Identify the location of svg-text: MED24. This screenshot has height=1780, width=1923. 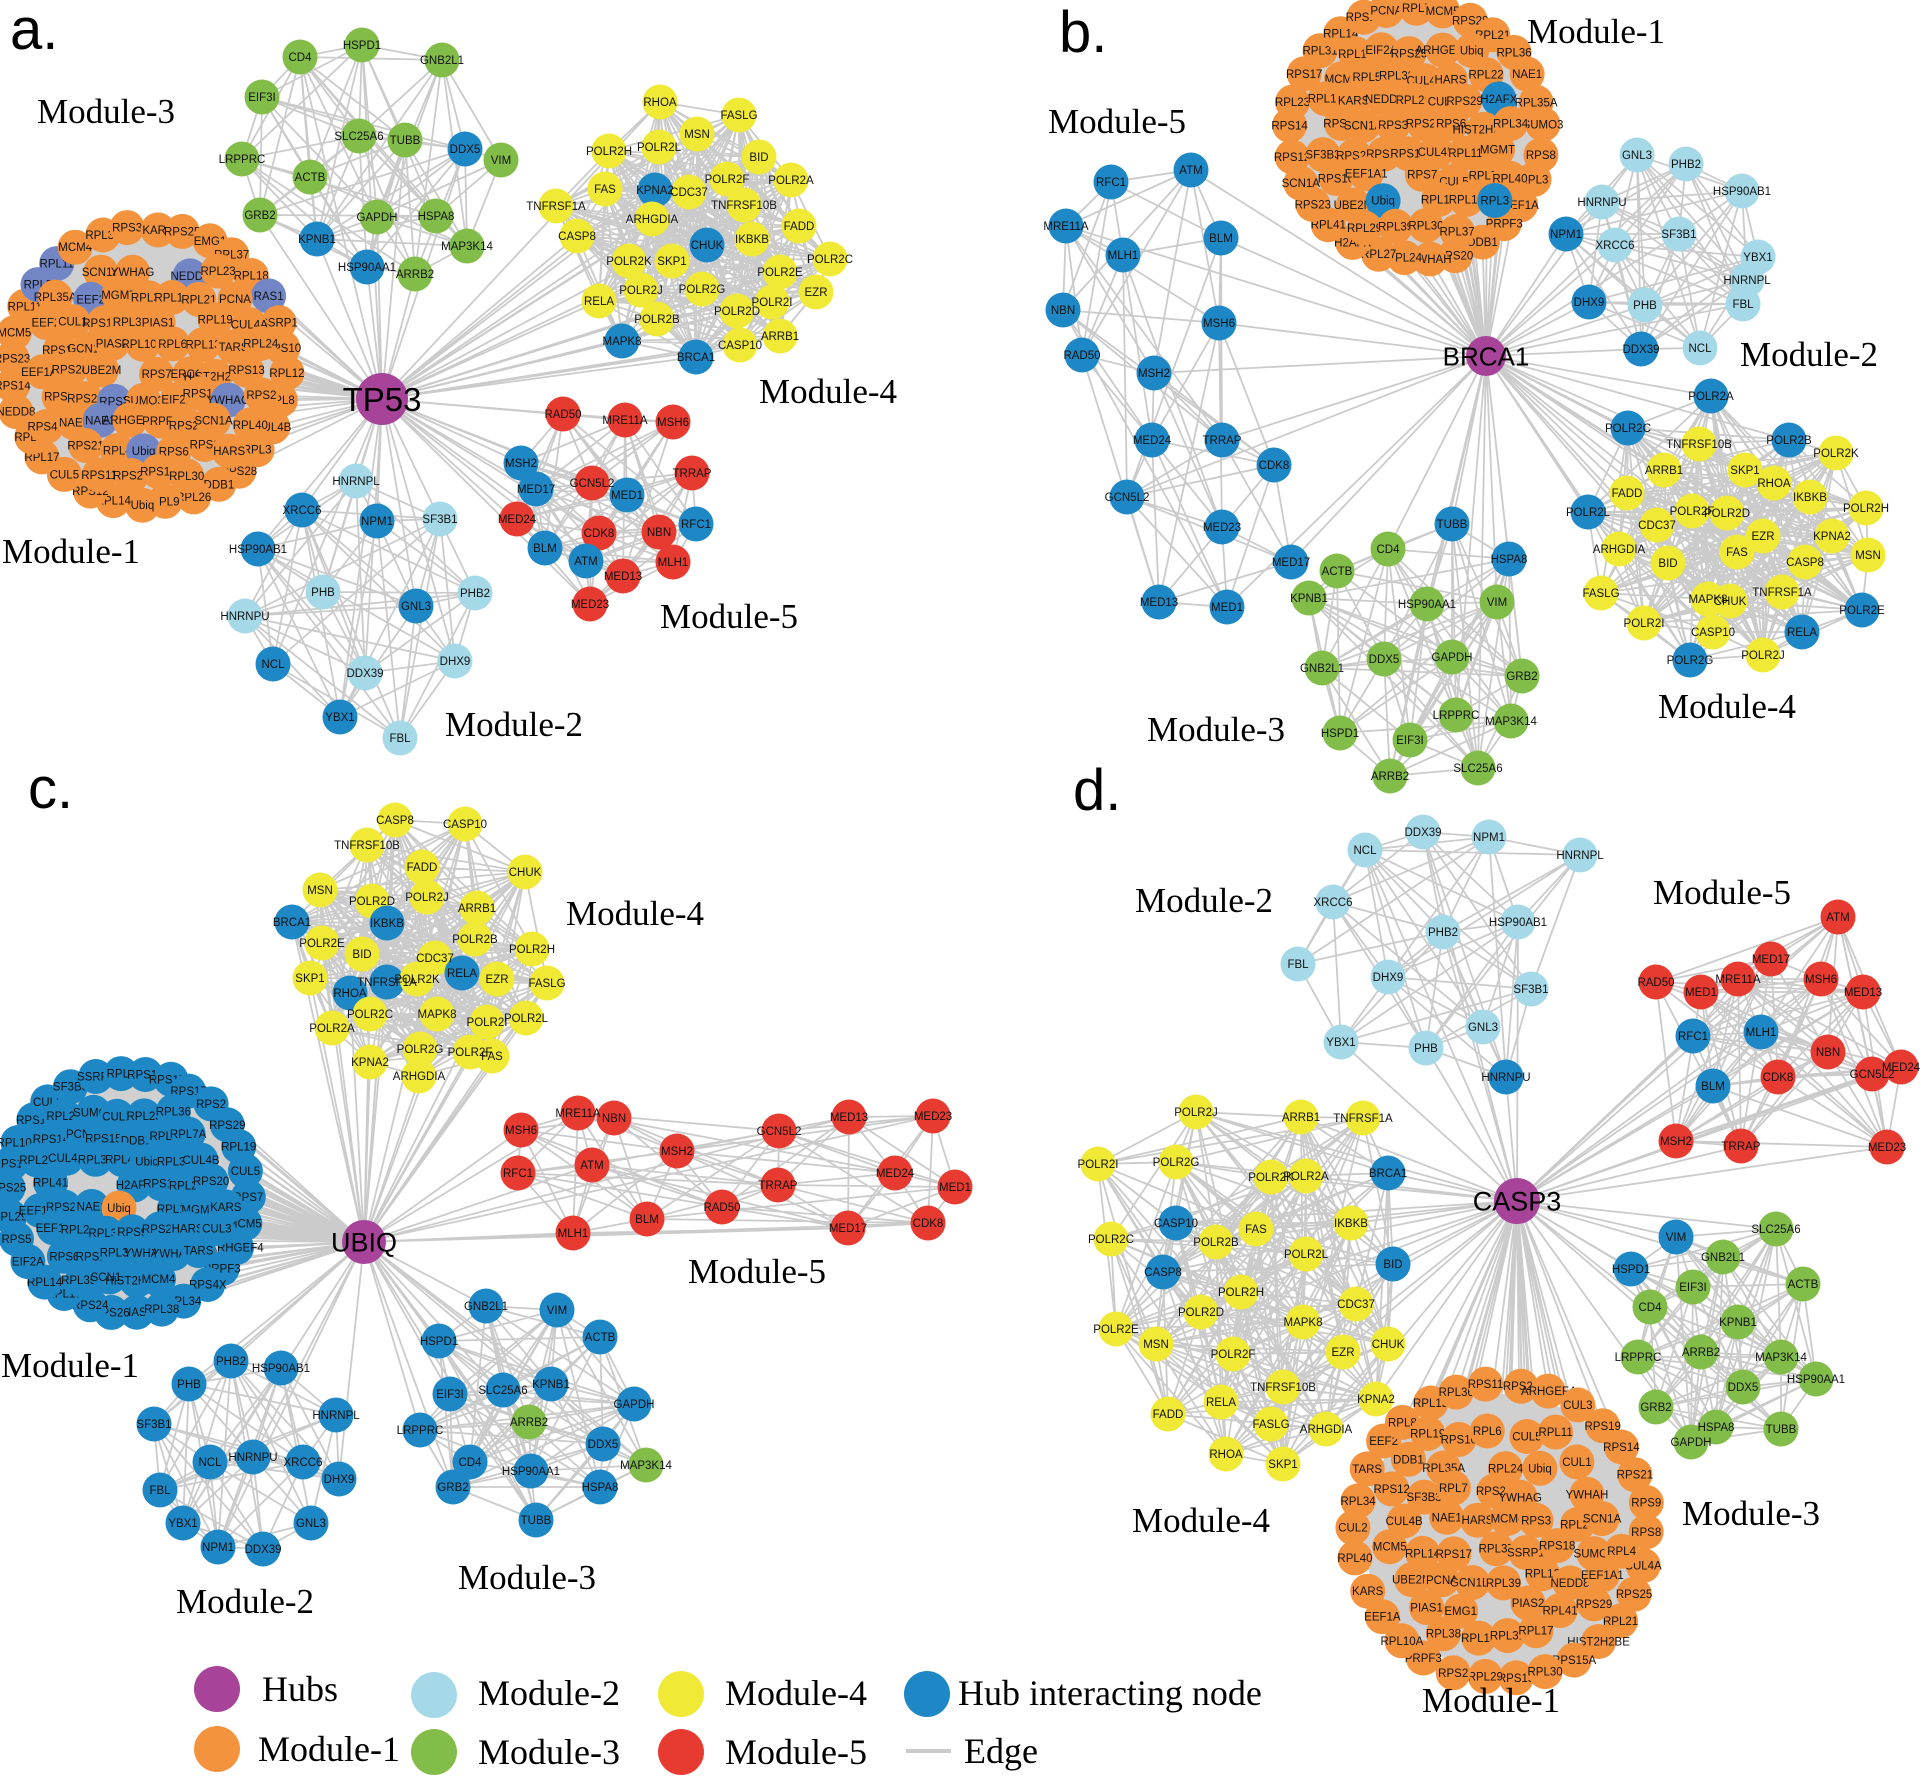
(895, 1174).